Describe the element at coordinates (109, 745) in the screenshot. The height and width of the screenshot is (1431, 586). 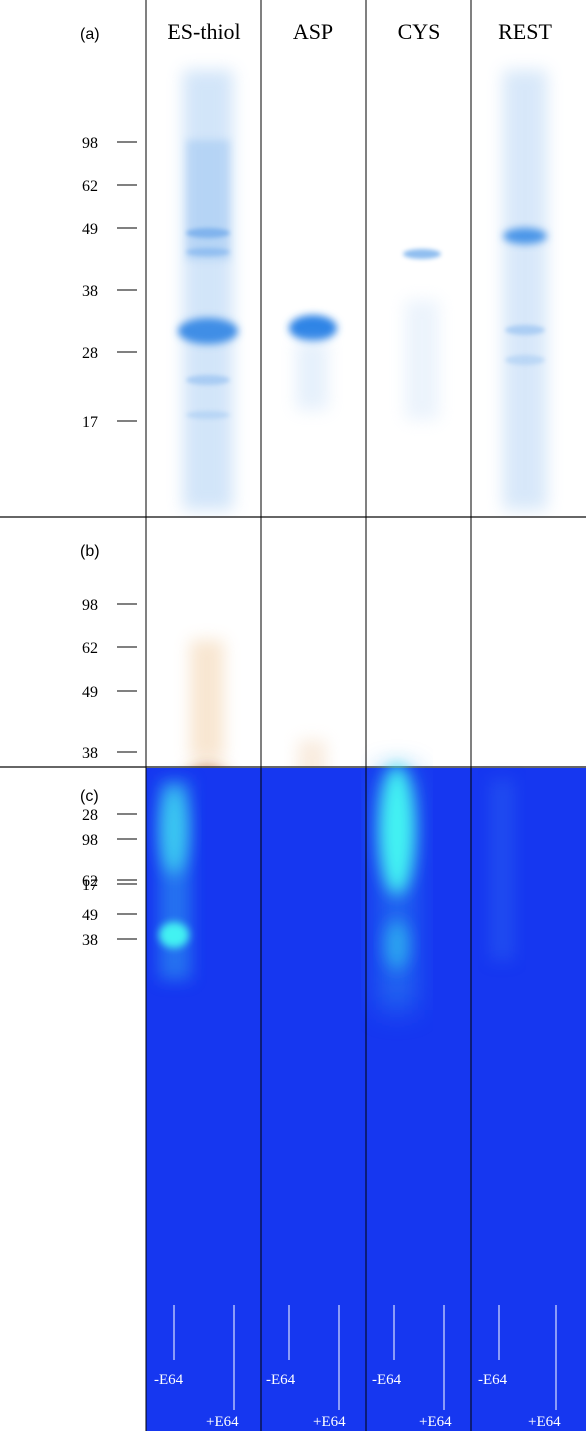
I see `panel-b-markers: 98 62 49 38 28 17` at that location.